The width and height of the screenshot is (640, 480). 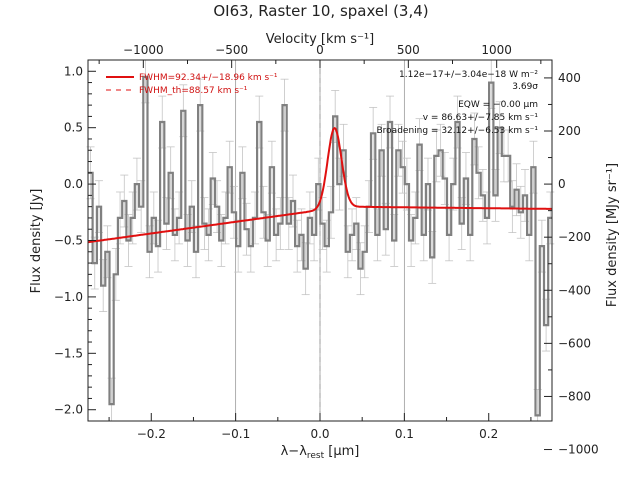 What do you see at coordinates (341, 451) in the screenshot?
I see `x-axis-label-unit: [μm]` at bounding box center [341, 451].